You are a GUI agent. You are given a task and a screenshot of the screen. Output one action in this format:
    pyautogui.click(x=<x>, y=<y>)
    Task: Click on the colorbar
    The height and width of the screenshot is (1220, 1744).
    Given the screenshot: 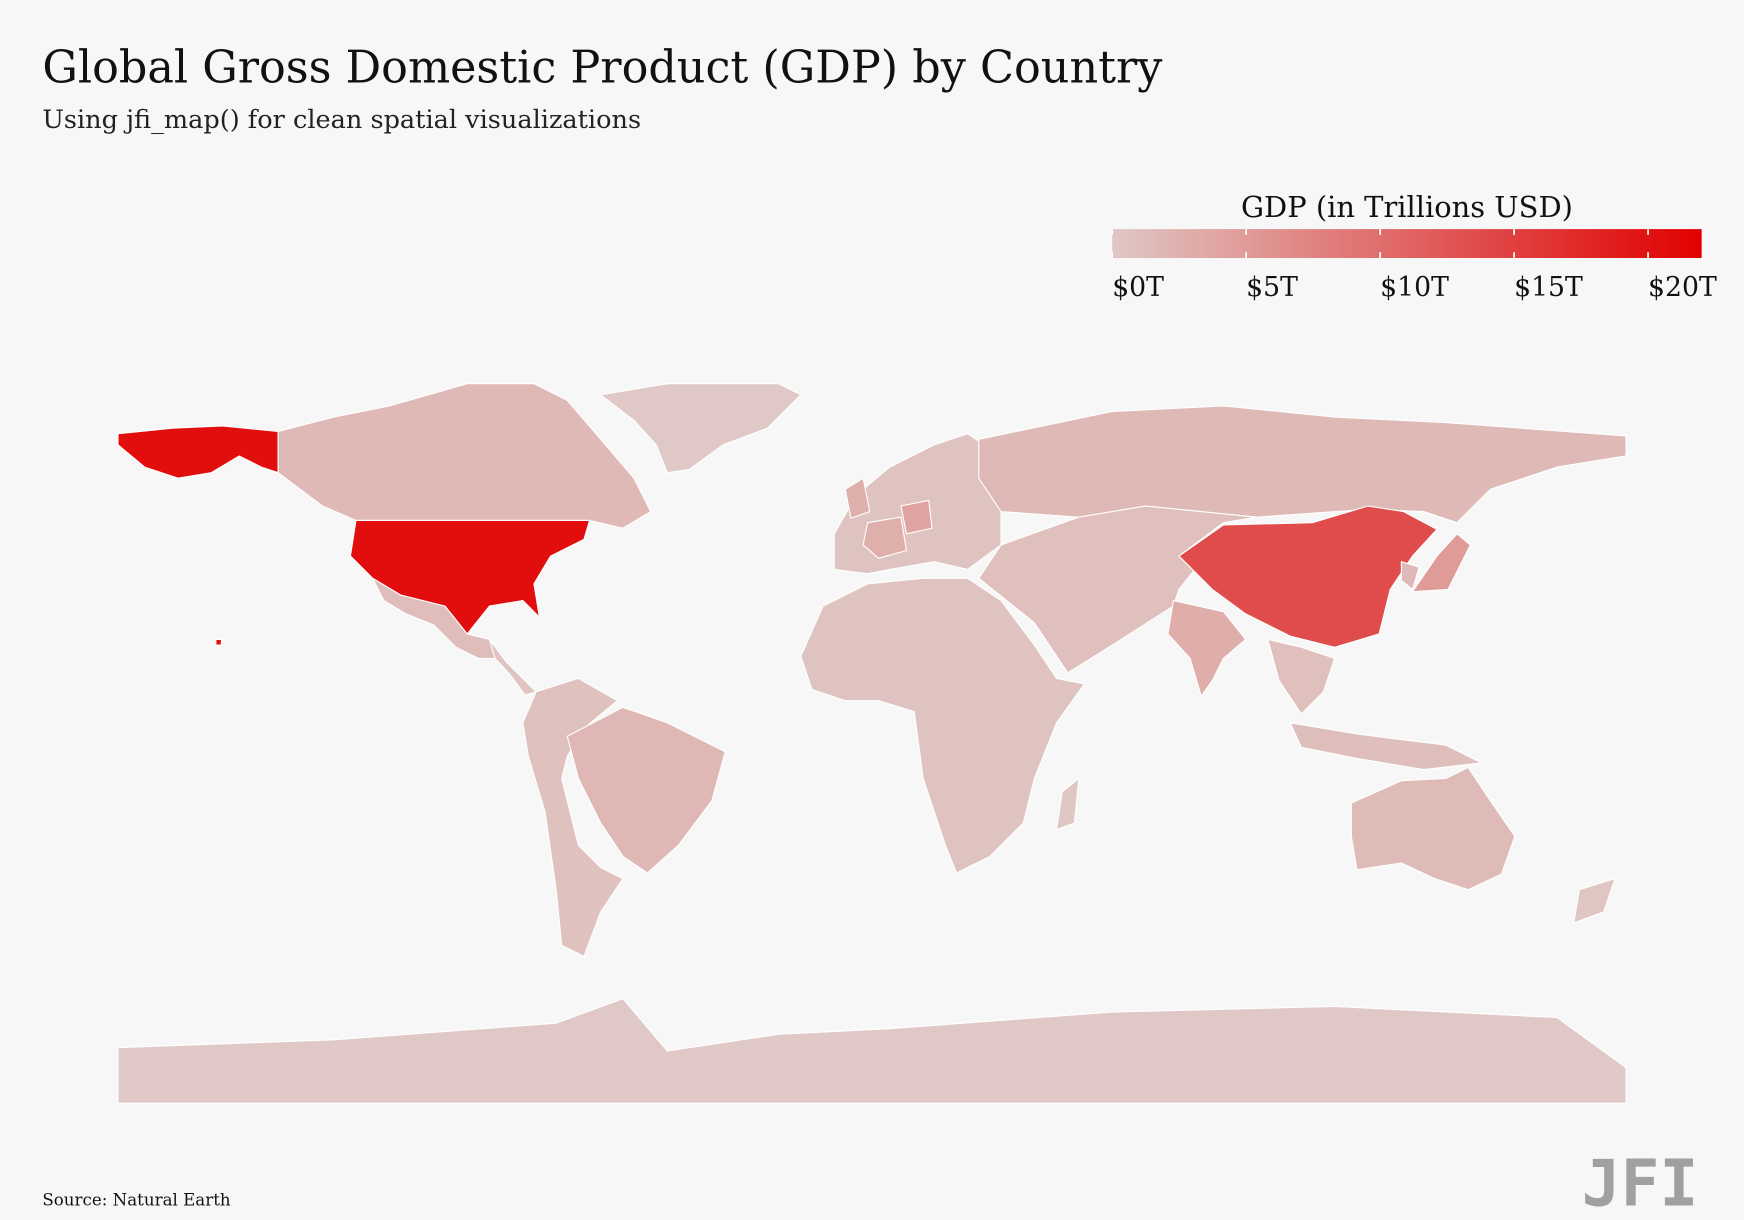 What is the action you would take?
    pyautogui.click(x=1407, y=244)
    